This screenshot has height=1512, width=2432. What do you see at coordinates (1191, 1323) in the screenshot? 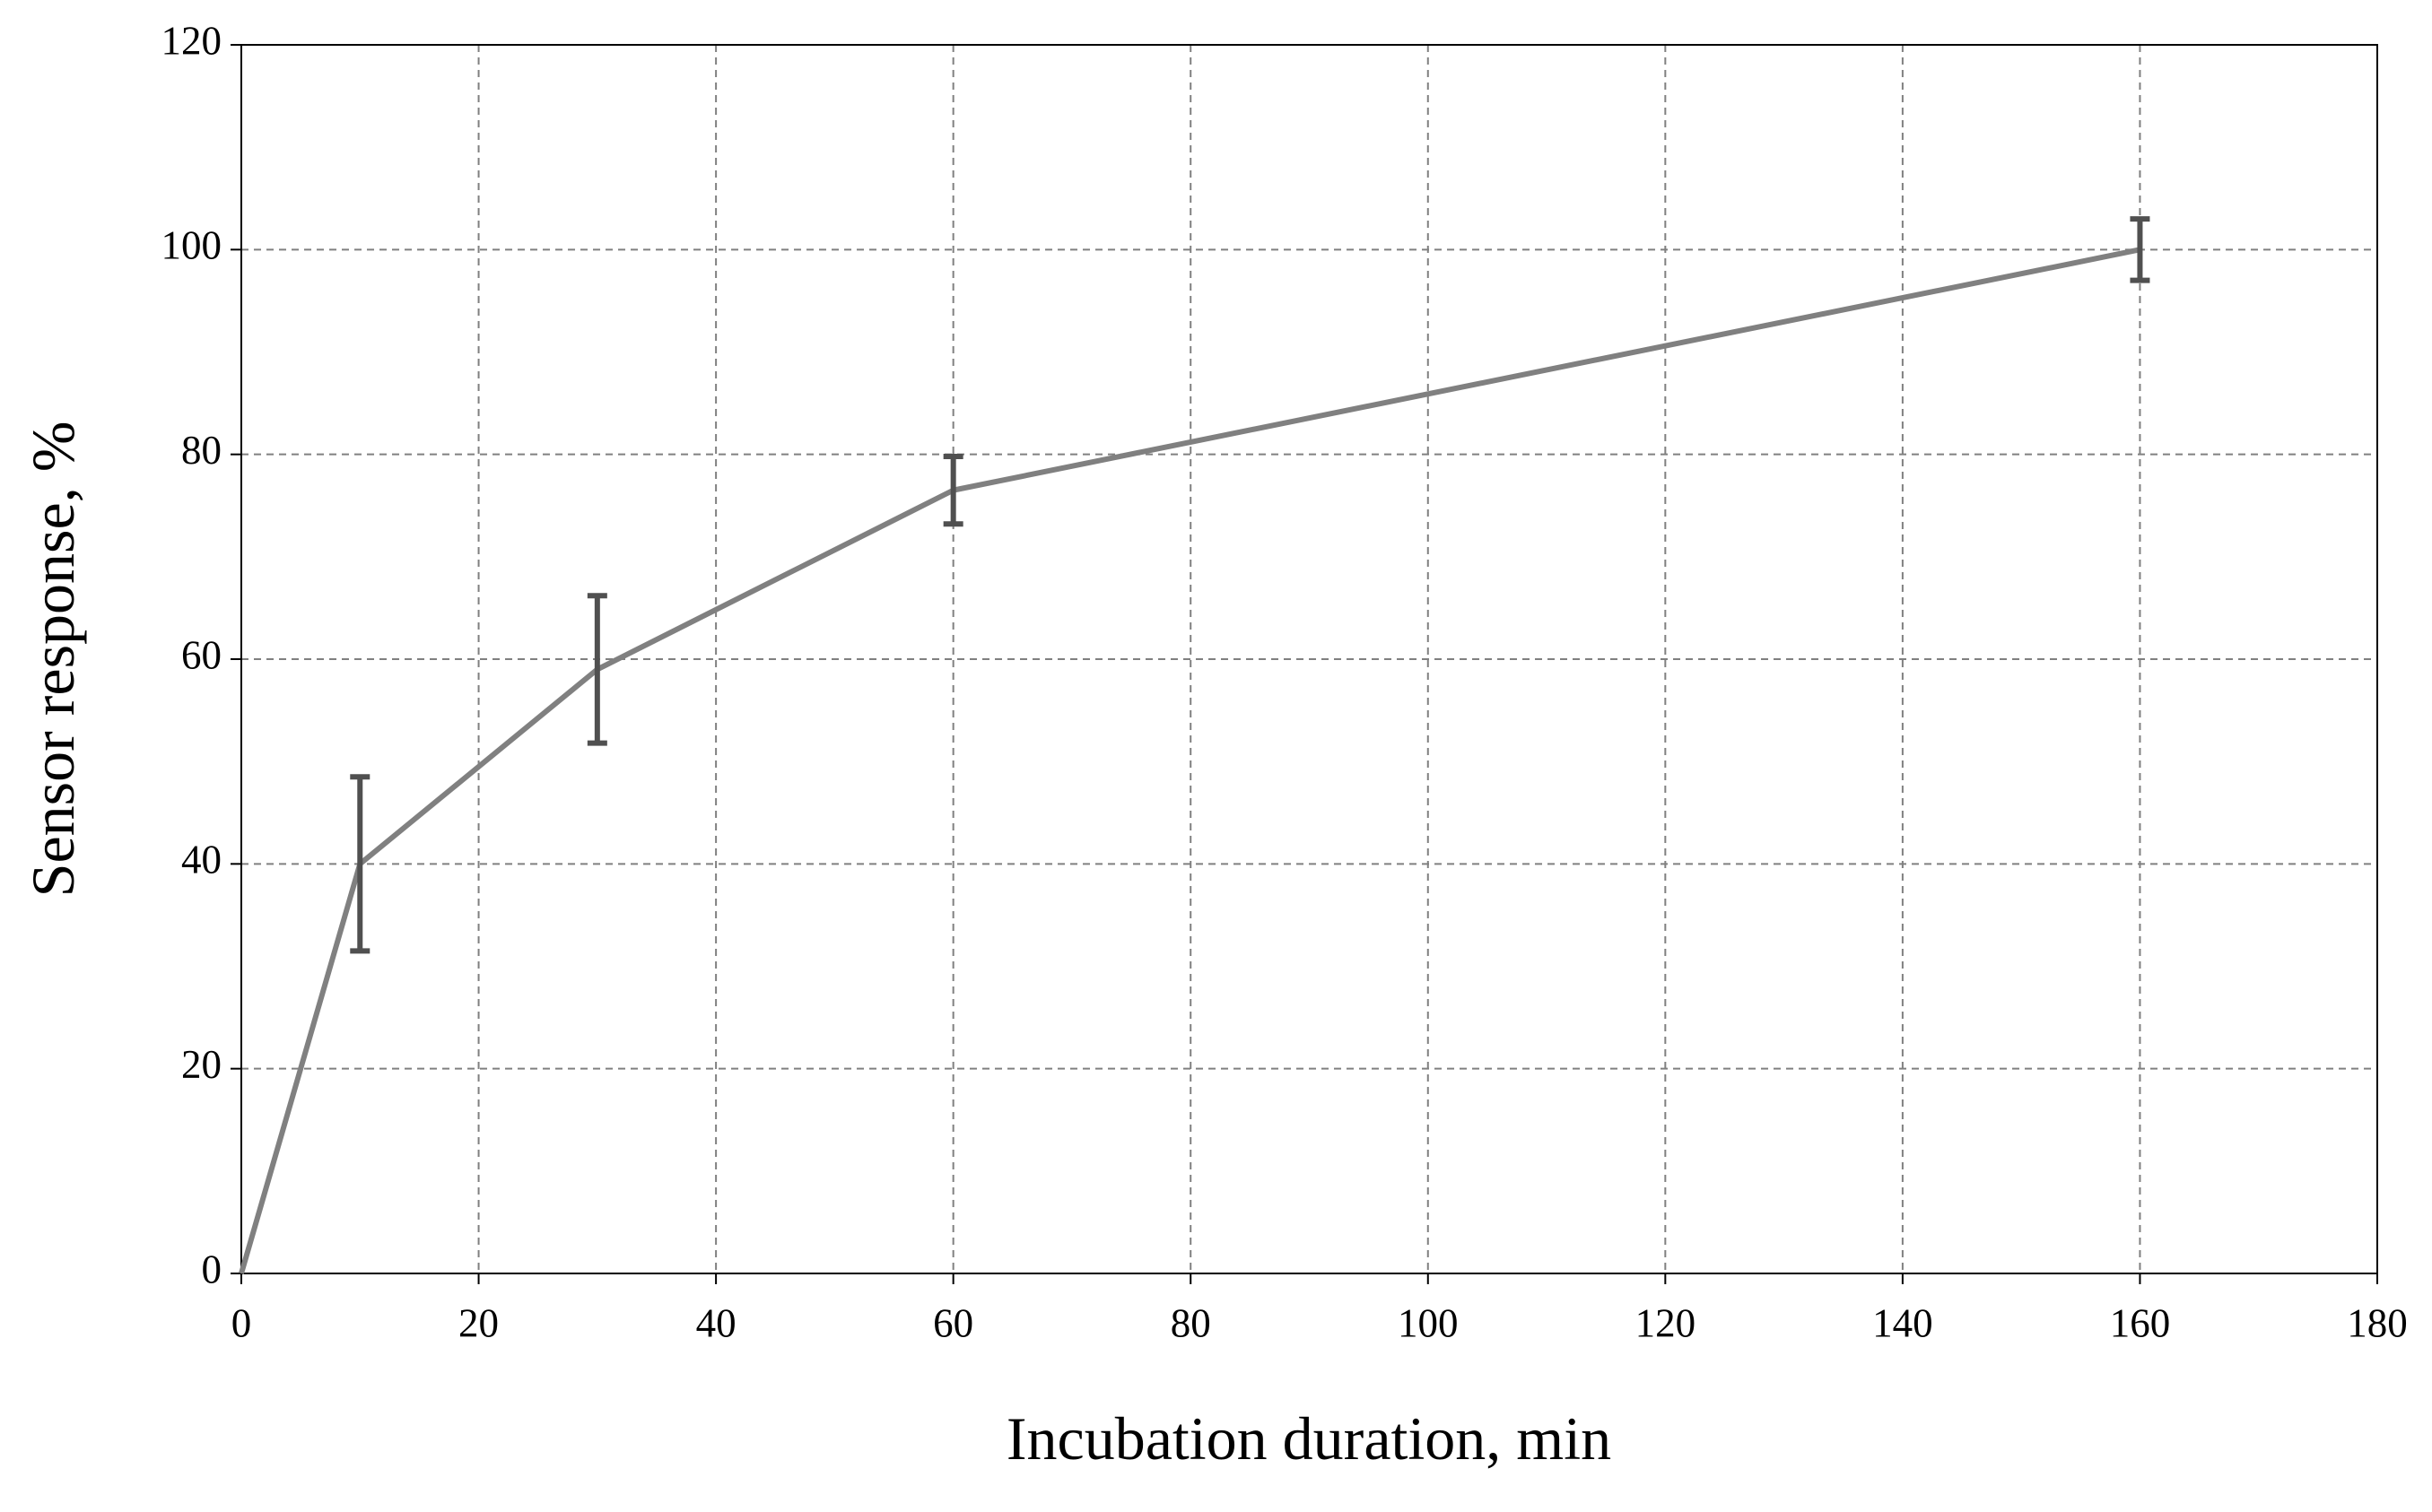
I see `x-tick-label: 80` at bounding box center [1191, 1323].